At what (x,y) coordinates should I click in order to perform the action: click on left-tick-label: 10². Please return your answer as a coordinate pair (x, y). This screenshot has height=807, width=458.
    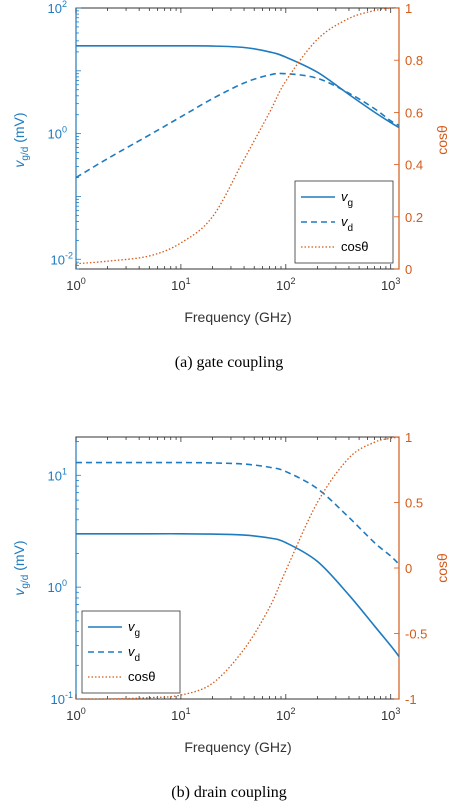
    Looking at the image, I should click on (57, 8).